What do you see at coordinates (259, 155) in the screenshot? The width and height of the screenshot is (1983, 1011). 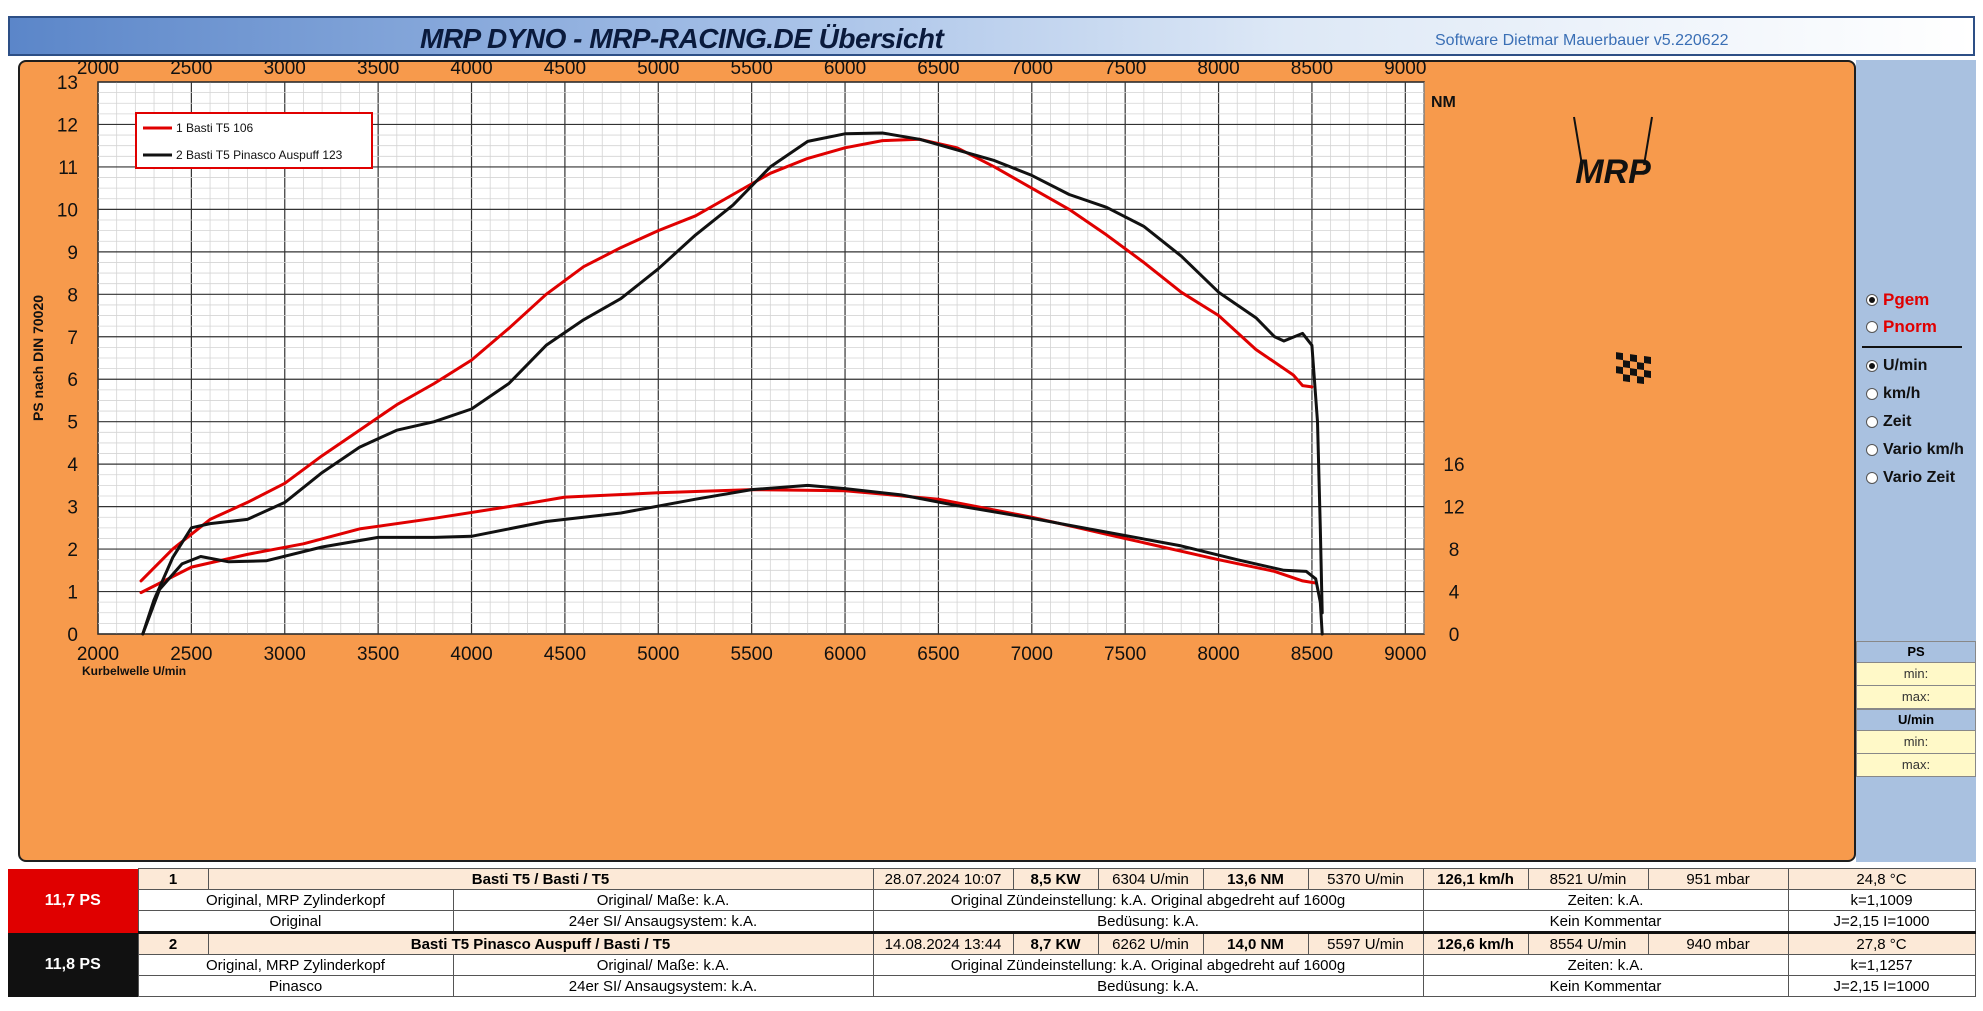 I see `legend-label-2: 2 Basti T5 Pinasco Auspuff 123` at bounding box center [259, 155].